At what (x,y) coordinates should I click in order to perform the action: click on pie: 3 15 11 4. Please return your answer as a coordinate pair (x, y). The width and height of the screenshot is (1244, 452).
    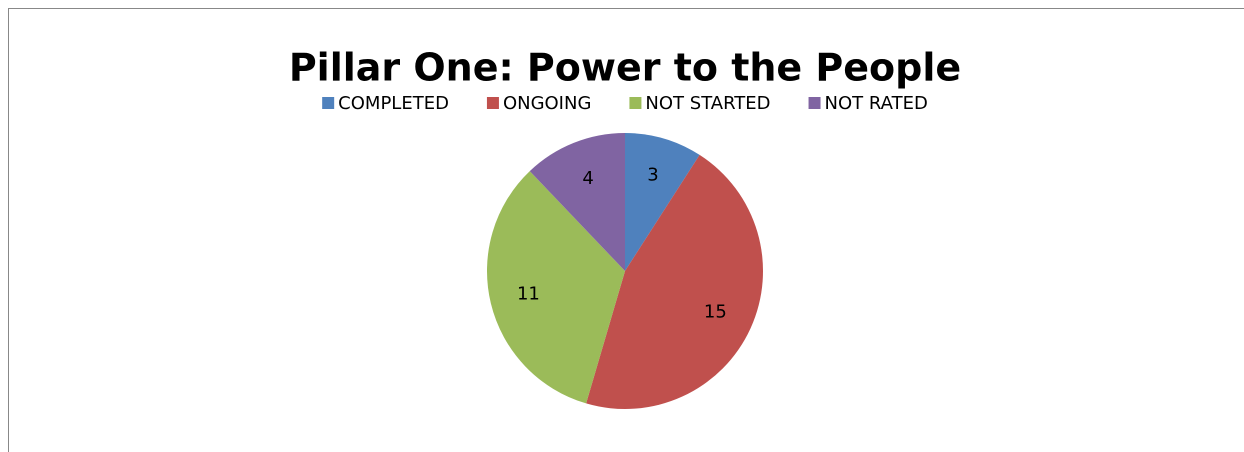
    Looking at the image, I should click on (625, 271).